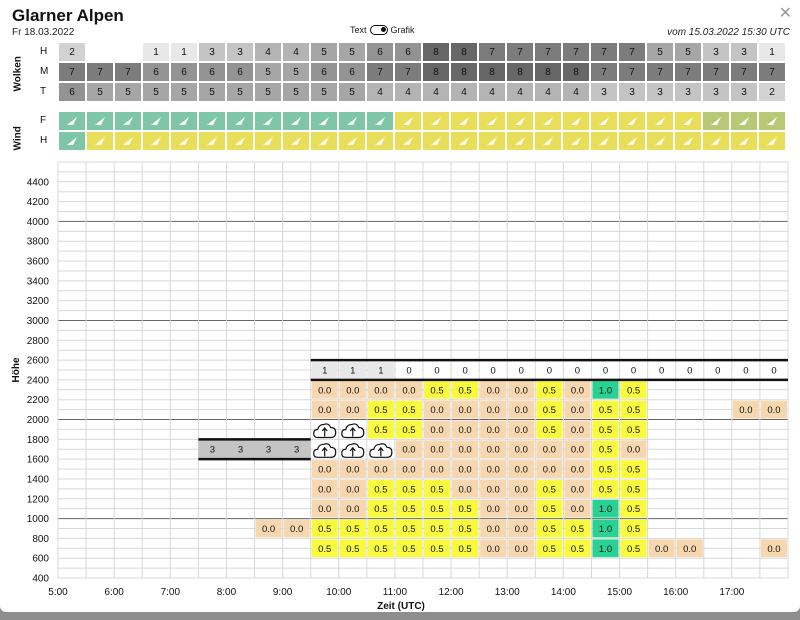 This screenshot has width=800, height=620. Describe the element at coordinates (731, 592) in the screenshot. I see `x-tick-label: 17:00` at that location.